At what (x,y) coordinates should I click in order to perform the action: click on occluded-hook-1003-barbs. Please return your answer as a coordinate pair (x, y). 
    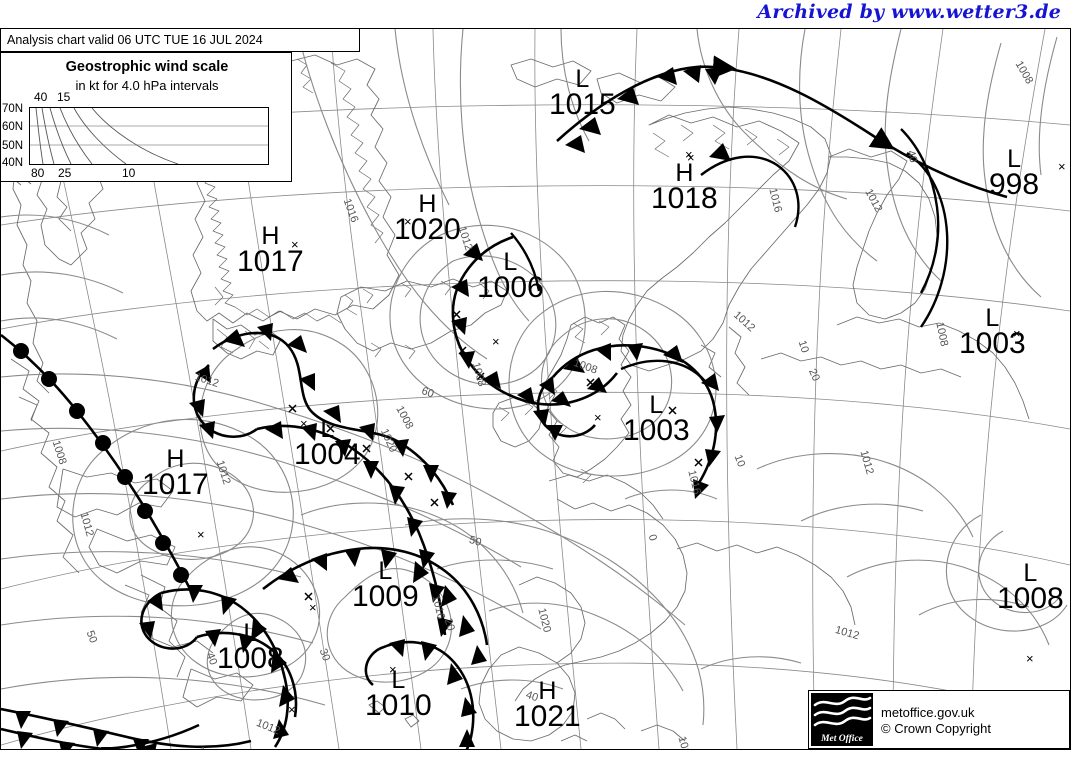
    Looking at the image, I should click on (548, 409).